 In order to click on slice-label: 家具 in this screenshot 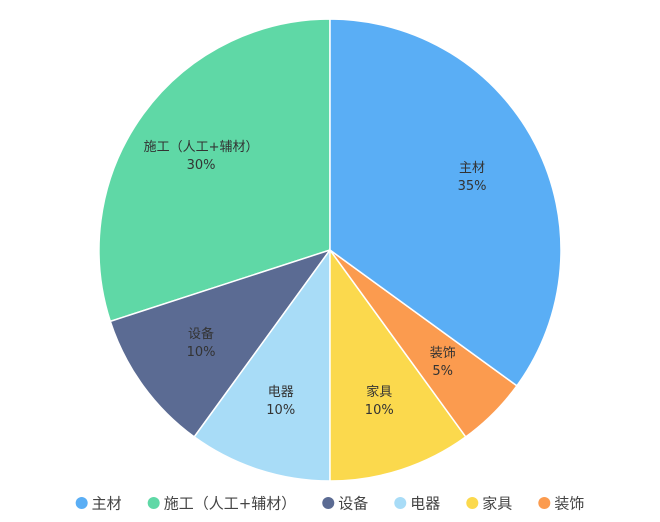, I will do `click(379, 392)`.